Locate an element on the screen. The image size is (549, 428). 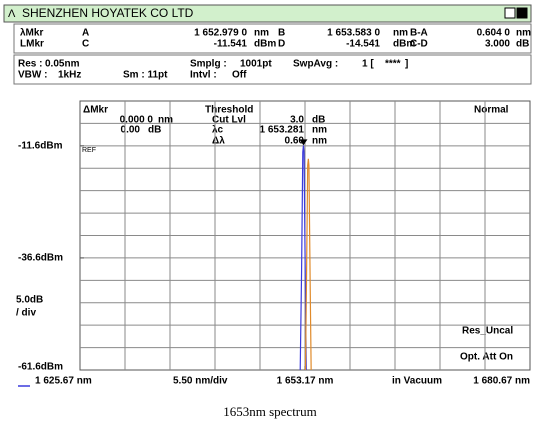
y-scale: 5.0dB is located at coordinates (29, 300).